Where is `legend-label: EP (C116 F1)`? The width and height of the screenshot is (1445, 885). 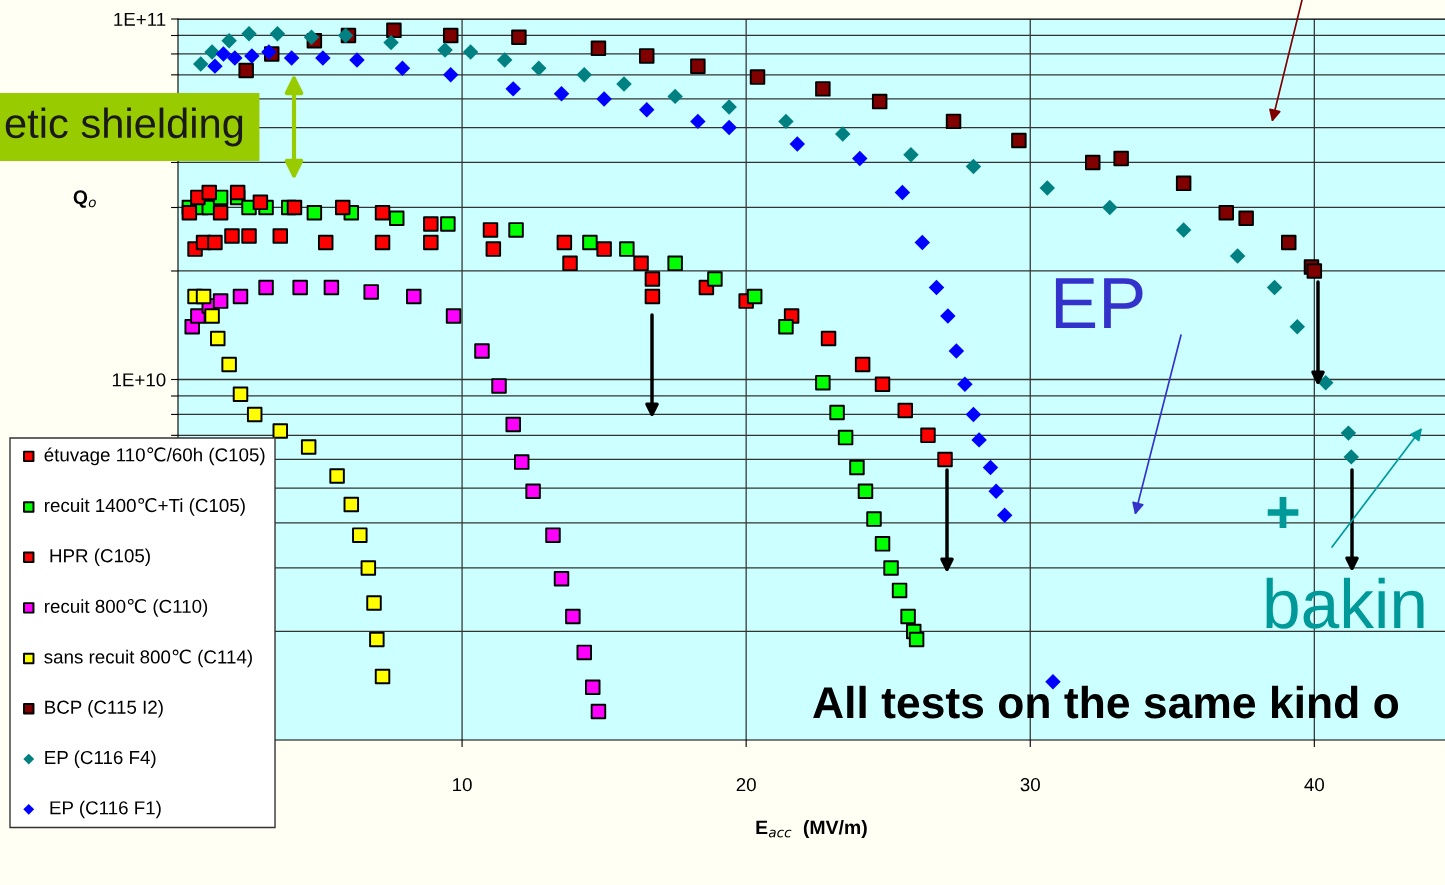 legend-label: EP (C116 F1) is located at coordinates (105, 809).